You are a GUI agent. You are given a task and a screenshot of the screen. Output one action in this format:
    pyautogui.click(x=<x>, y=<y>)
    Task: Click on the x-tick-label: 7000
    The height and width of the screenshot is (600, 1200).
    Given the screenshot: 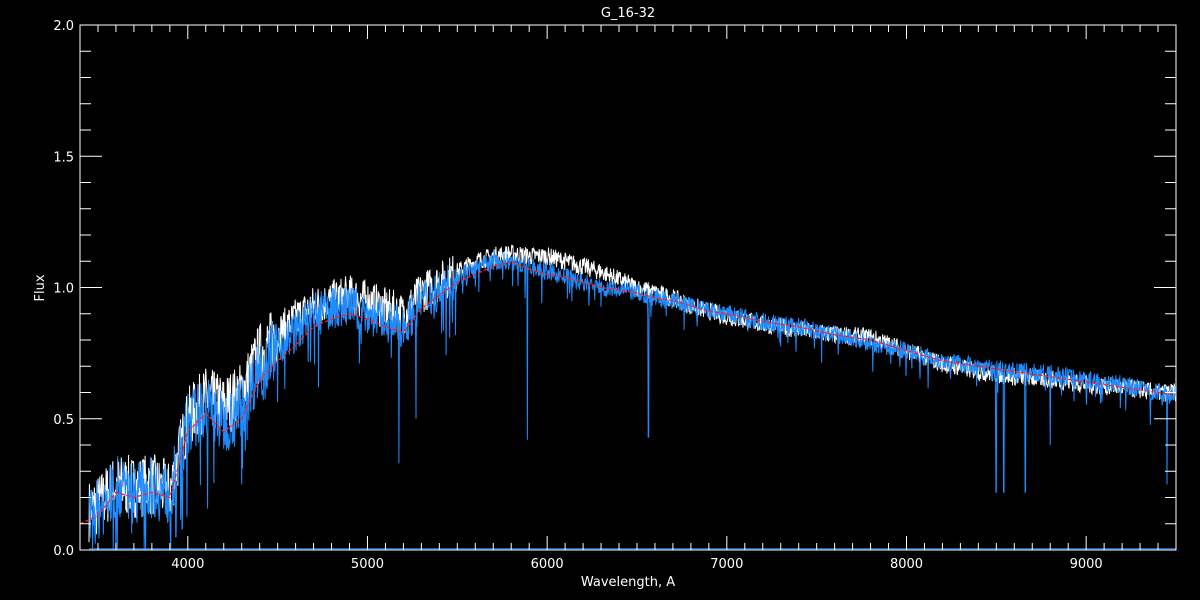 What is the action you would take?
    pyautogui.click(x=726, y=564)
    